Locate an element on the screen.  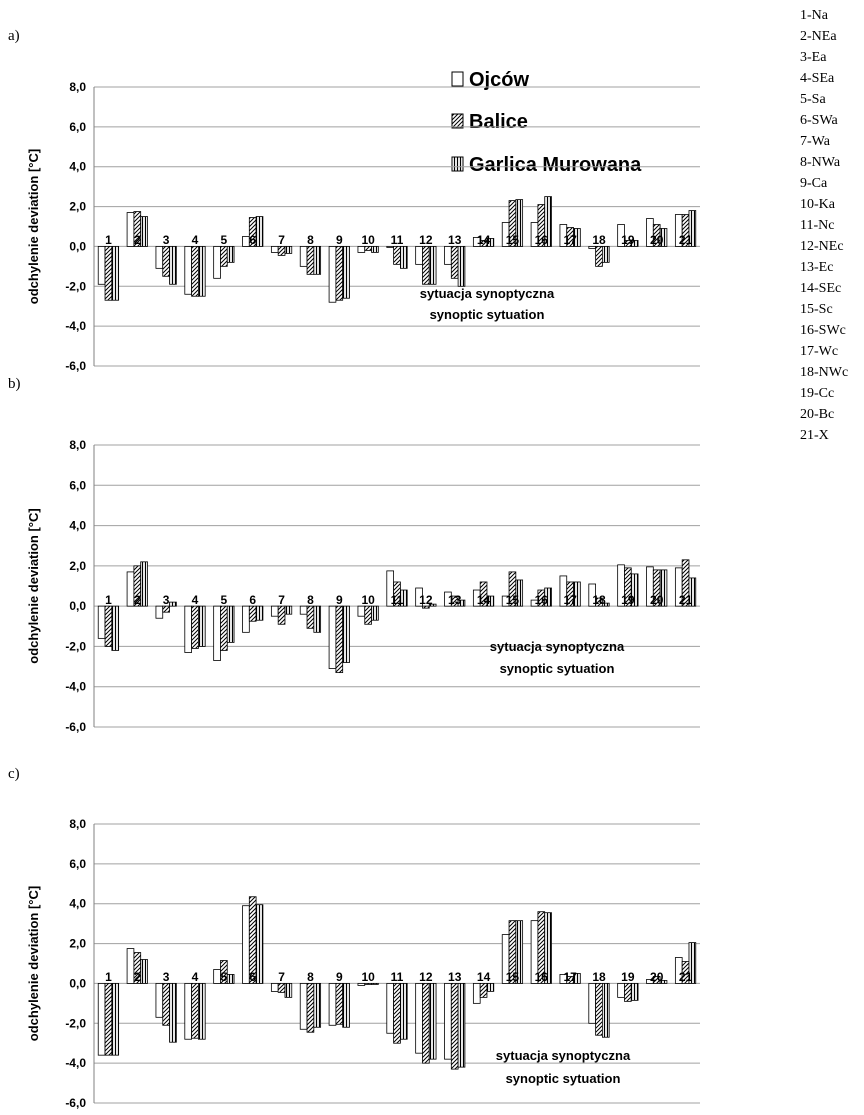
y-tick-label: -6,0 is located at coordinates (75, 1103).